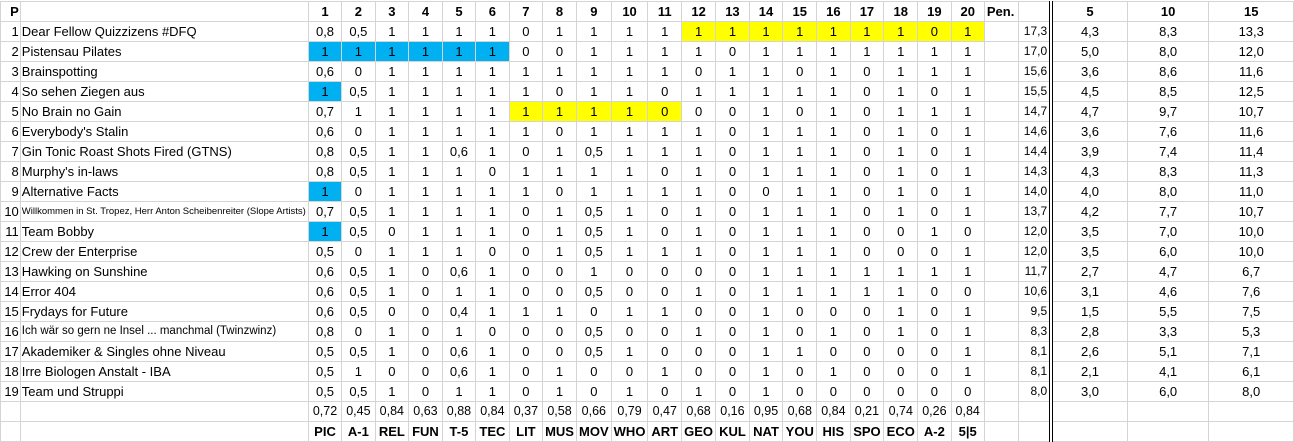 Image resolution: width=1294 pixels, height=442 pixels. Describe the element at coordinates (1251, 171) in the screenshot. I see `after-round-cell: 11,3` at that location.